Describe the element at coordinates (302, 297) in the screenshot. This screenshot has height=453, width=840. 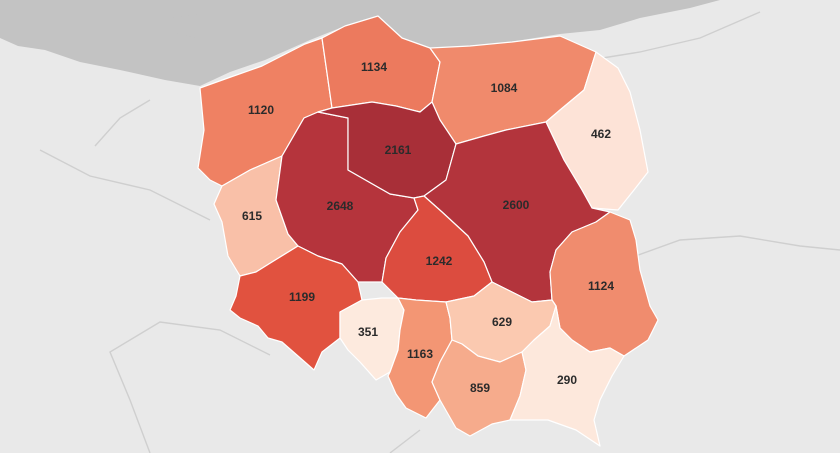
I see `label-dolnoslaskie: 1199` at that location.